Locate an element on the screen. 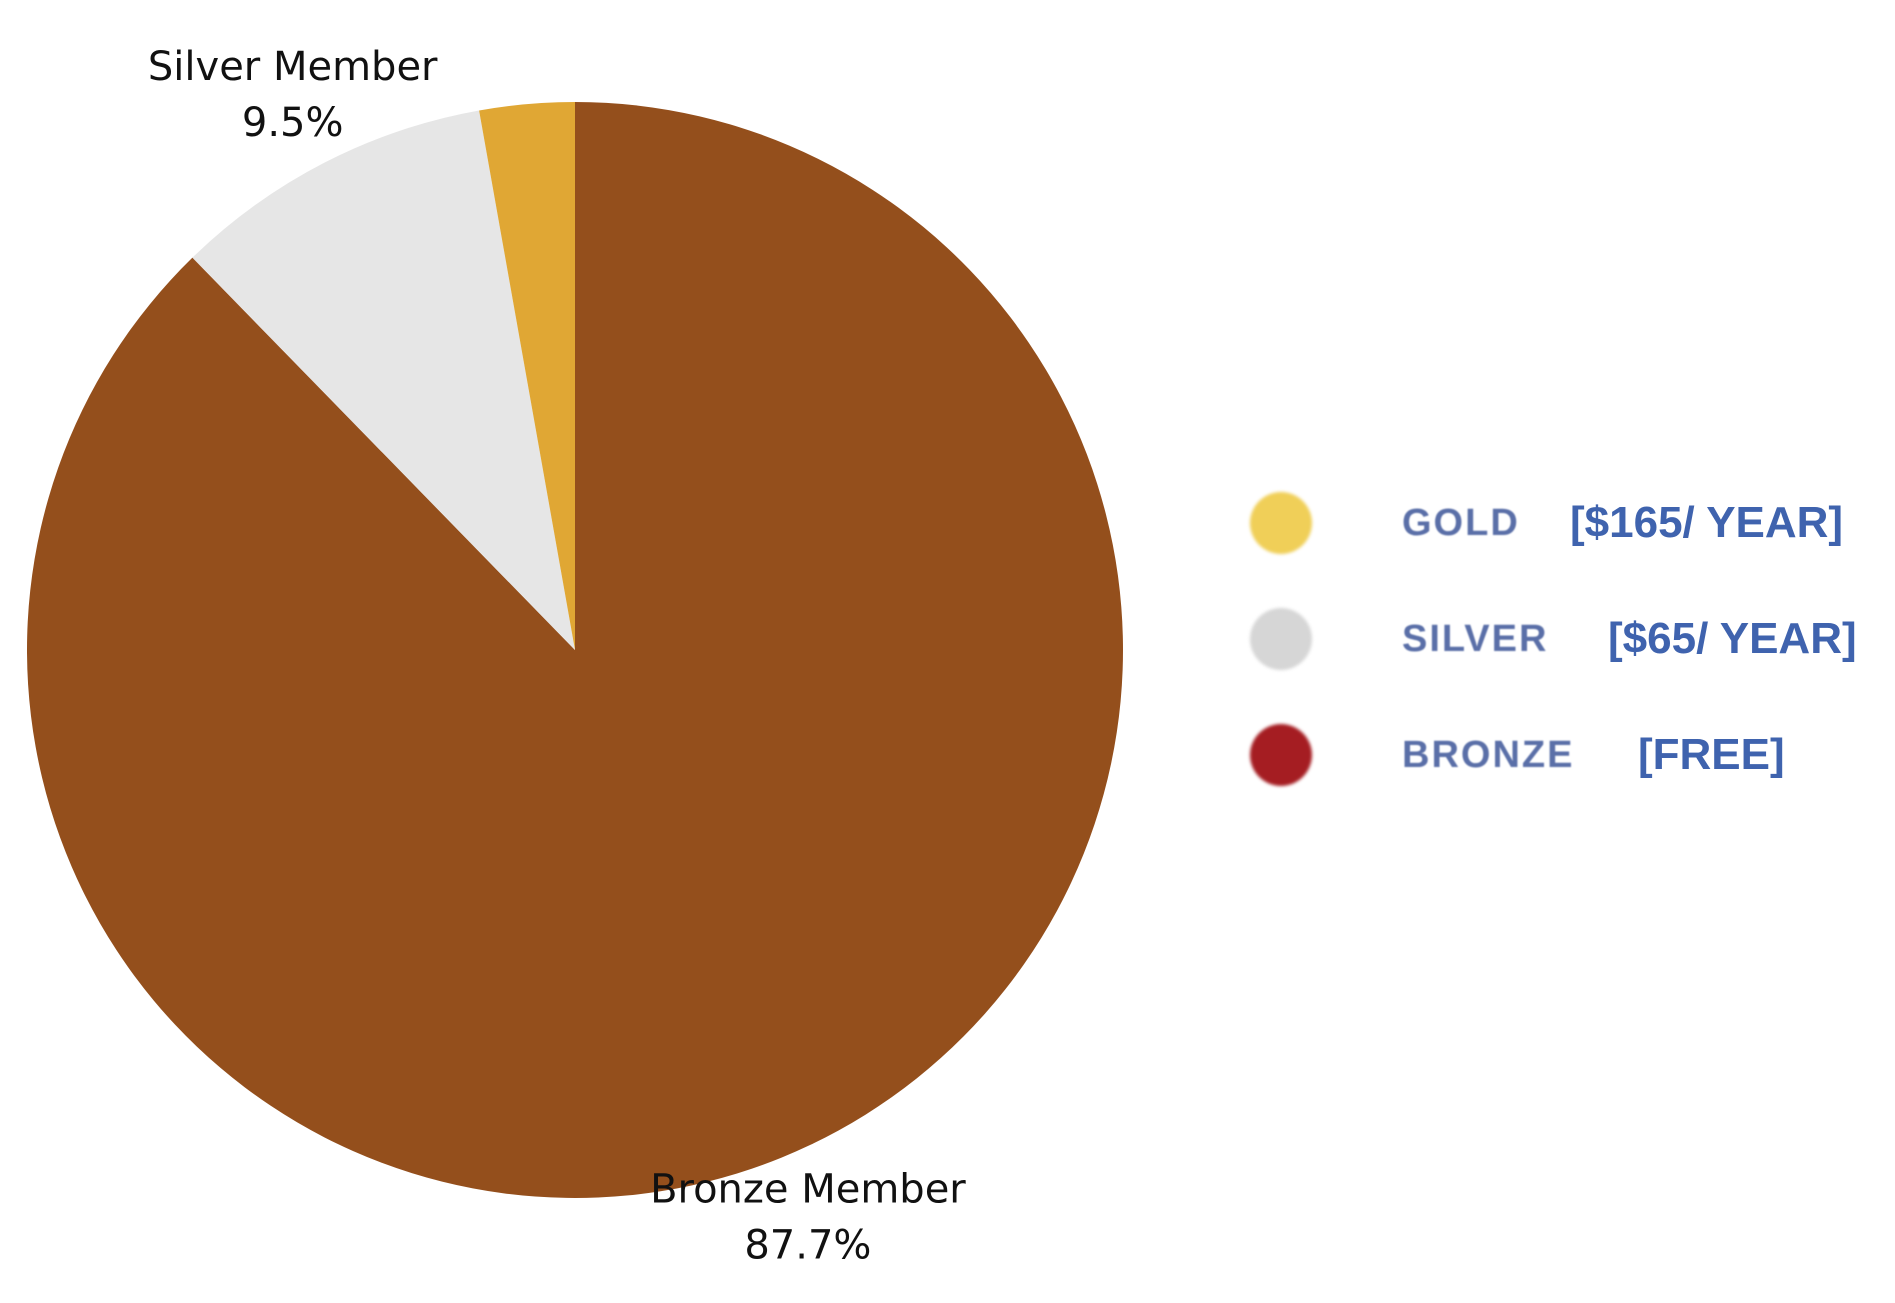  legend-item-bronze: BRONZE [FREE] is located at coordinates (1517, 755).